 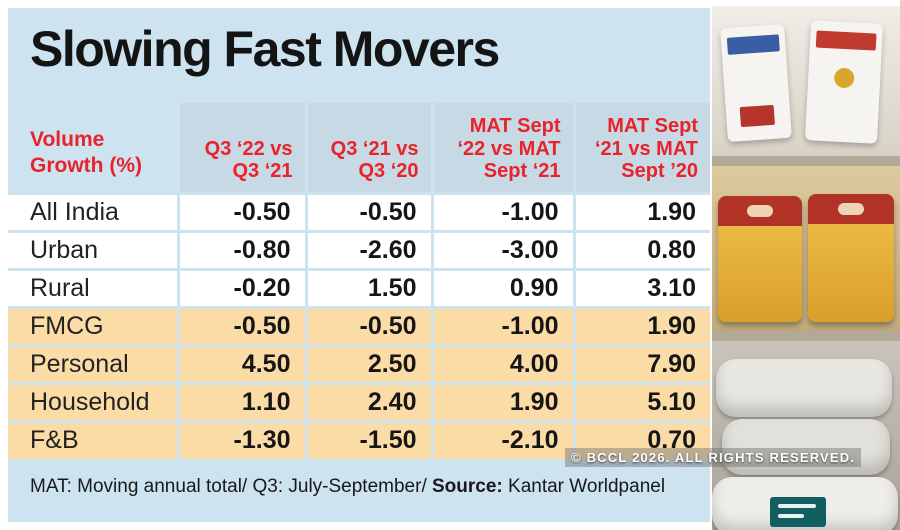 I want to click on row-label: F&B, so click(x=93, y=439).